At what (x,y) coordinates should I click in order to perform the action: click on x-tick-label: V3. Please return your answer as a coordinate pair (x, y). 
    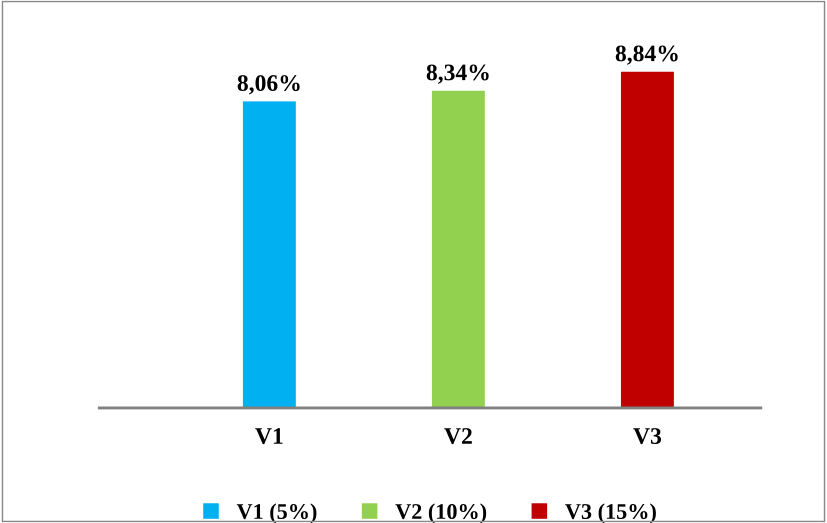
    Looking at the image, I should click on (647, 436).